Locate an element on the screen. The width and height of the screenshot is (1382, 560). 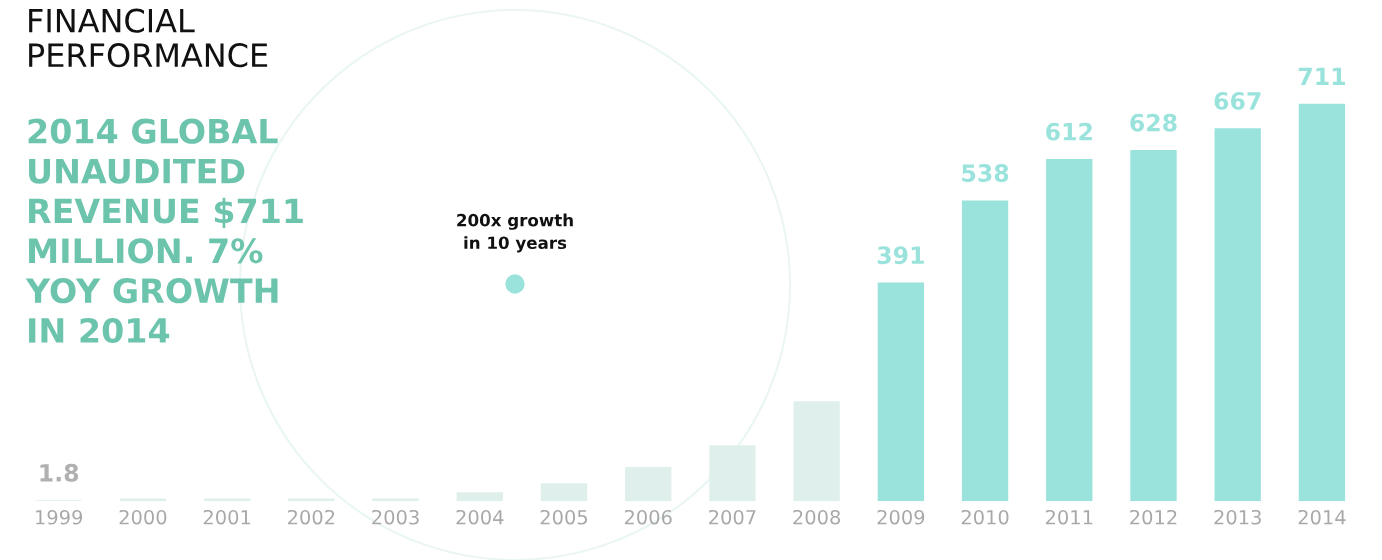
text: 2014 GLOBAL UNAUDITED REVENUE $711 MILLION. 7% YOY GROWTH IN 2014 is located at coordinates (164, 231).